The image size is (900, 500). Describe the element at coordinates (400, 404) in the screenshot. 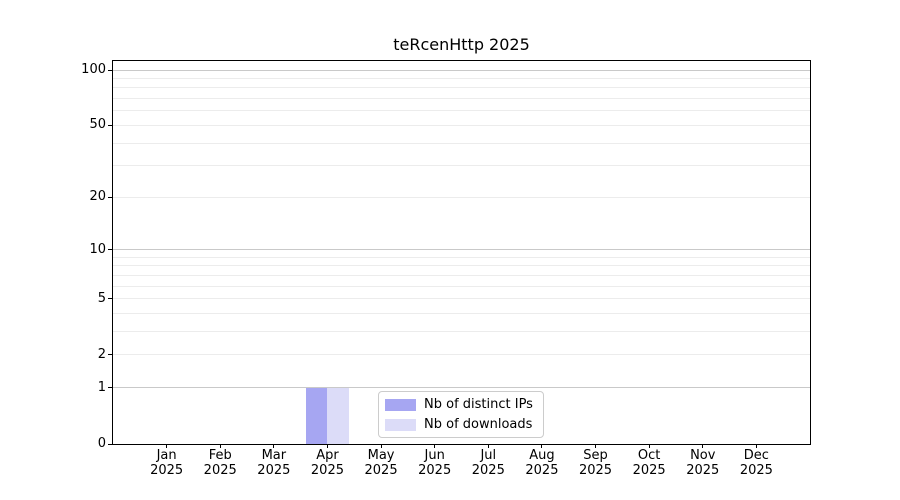

I see `legend-swatch-distinct-ips` at that location.